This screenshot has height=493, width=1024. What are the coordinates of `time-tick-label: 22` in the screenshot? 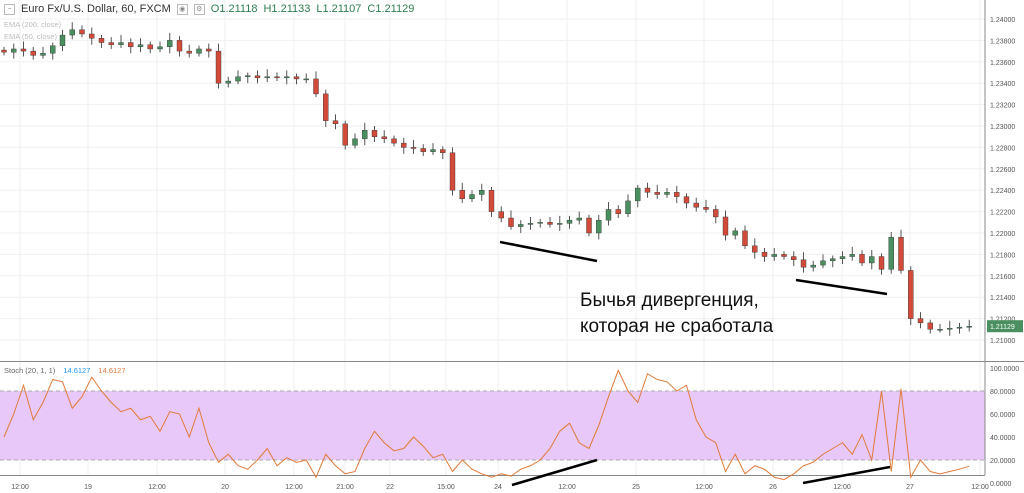 It's located at (390, 487).